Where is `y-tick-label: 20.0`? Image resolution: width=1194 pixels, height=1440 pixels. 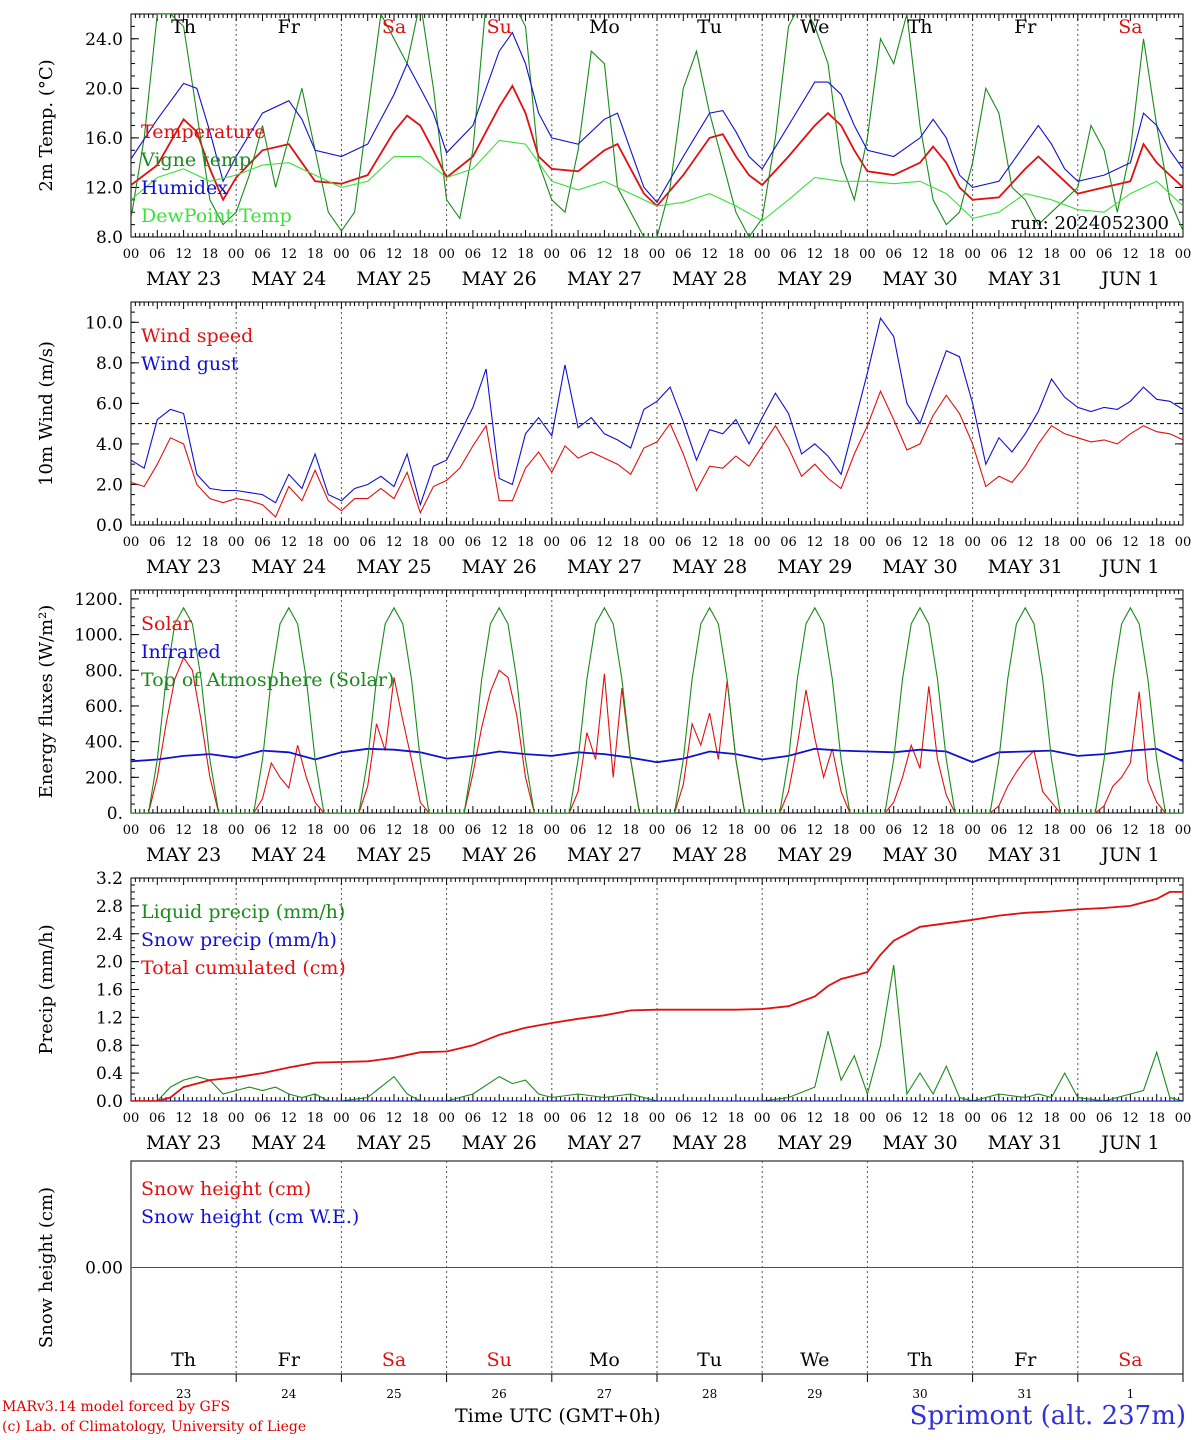
y-tick-label: 20.0 is located at coordinates (104, 89).